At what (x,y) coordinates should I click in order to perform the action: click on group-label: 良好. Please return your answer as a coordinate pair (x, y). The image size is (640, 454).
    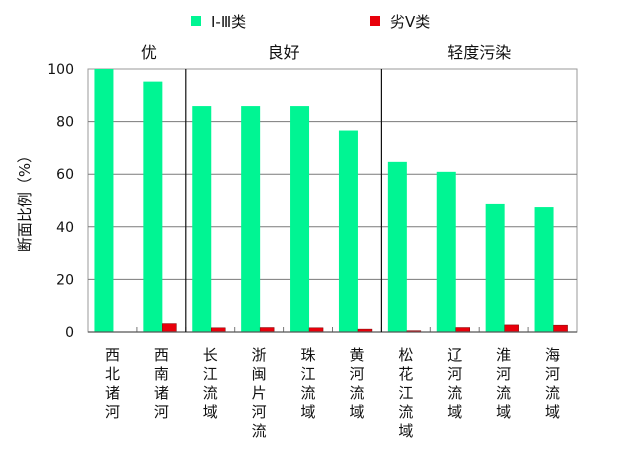
    Looking at the image, I should click on (284, 52).